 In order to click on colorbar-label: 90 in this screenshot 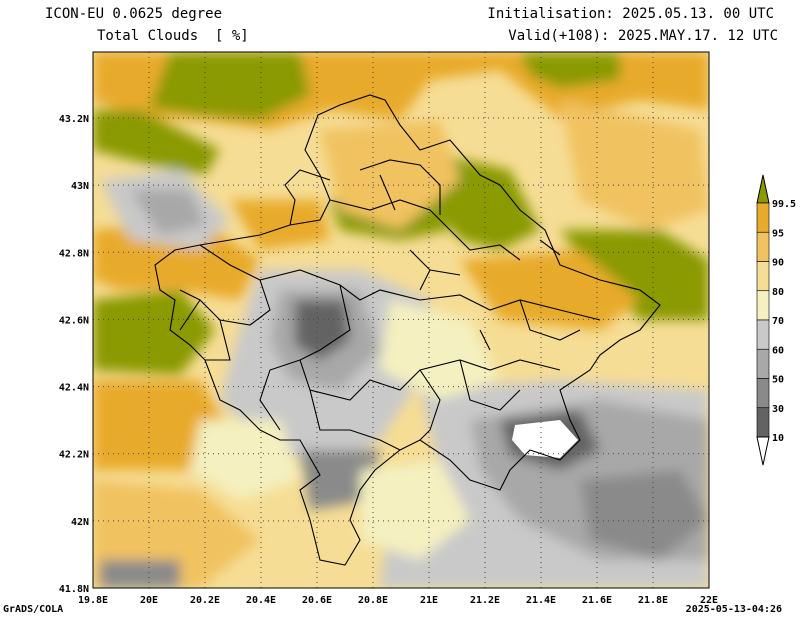, I will do `click(778, 263)`.